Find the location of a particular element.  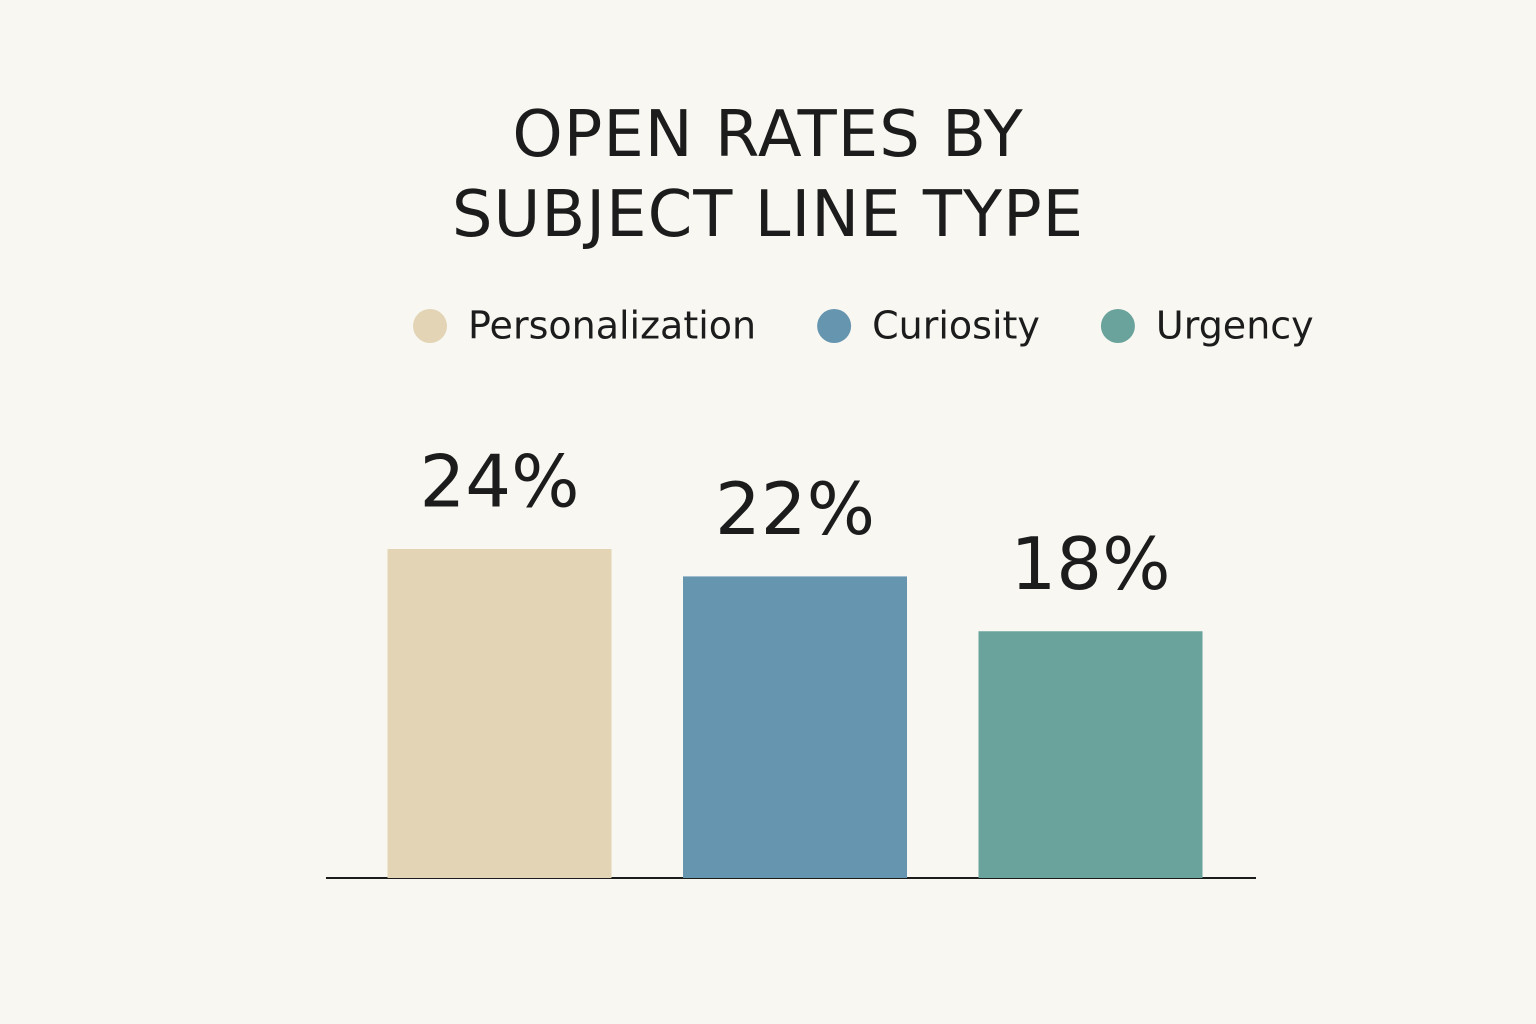

value-label: 24% is located at coordinates (499, 482).